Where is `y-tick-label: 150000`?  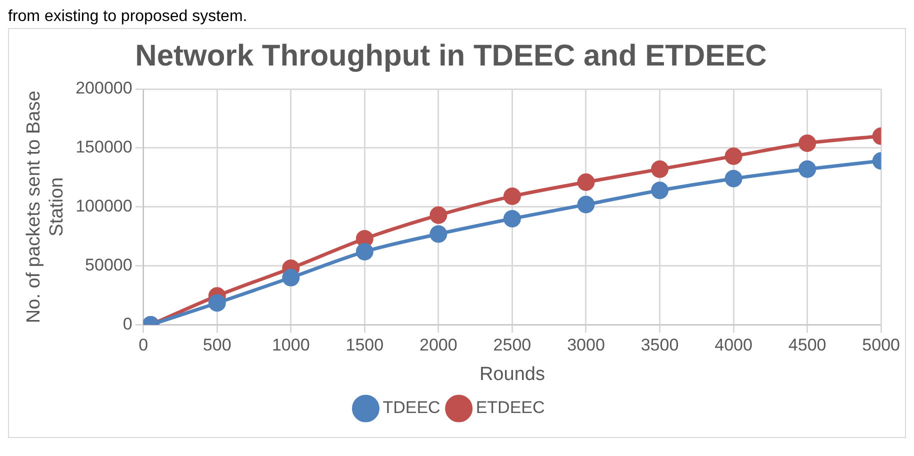
y-tick-label: 150000 is located at coordinates (104, 147).